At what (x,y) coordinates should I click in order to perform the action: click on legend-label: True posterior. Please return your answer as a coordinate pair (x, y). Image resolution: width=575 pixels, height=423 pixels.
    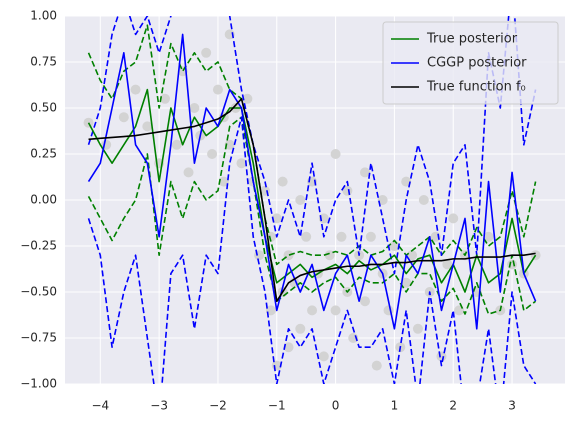
    Looking at the image, I should click on (472, 39).